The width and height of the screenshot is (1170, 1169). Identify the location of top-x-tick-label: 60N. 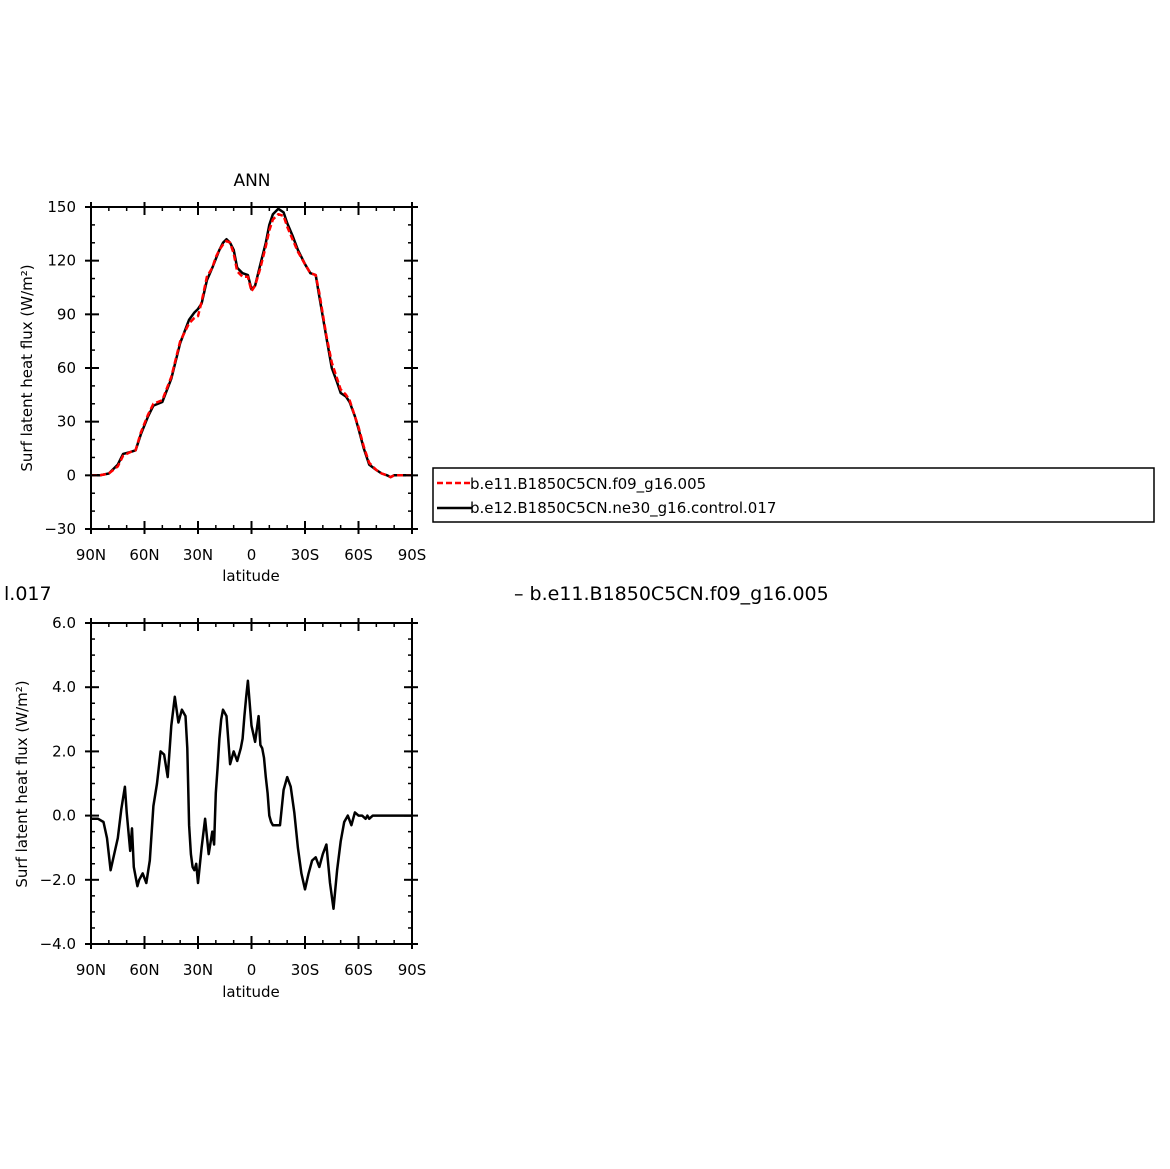
(144, 555).